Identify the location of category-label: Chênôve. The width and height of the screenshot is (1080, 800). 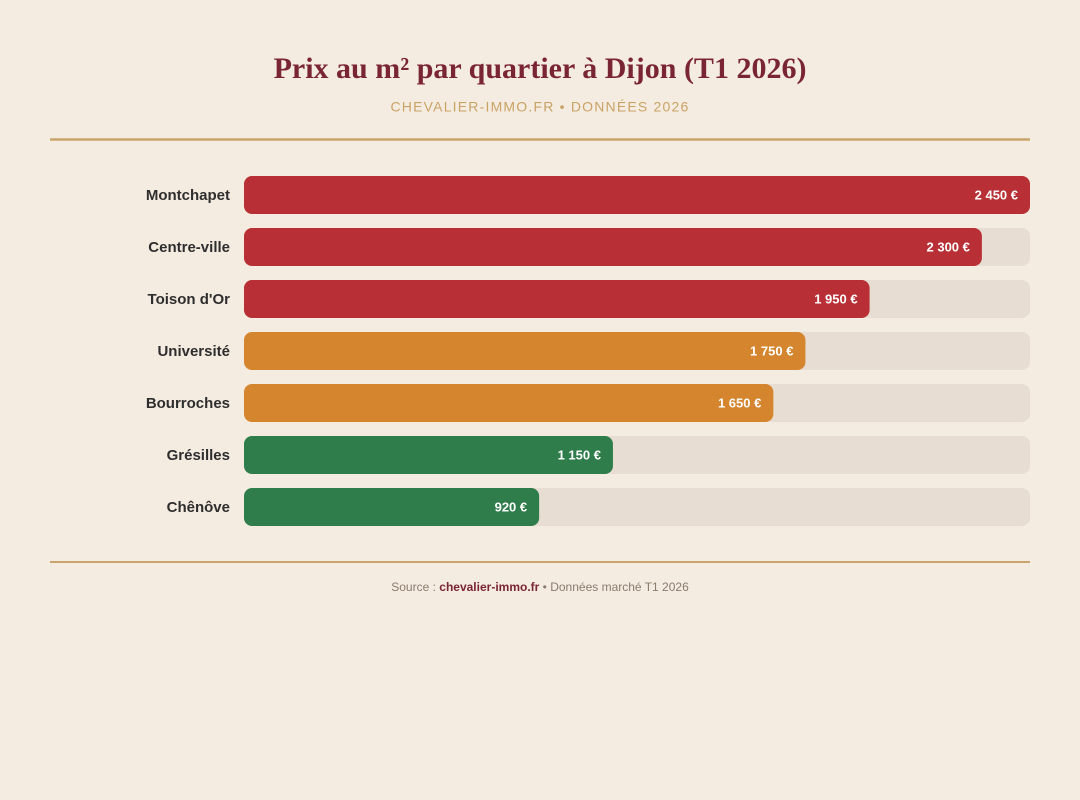
(198, 507).